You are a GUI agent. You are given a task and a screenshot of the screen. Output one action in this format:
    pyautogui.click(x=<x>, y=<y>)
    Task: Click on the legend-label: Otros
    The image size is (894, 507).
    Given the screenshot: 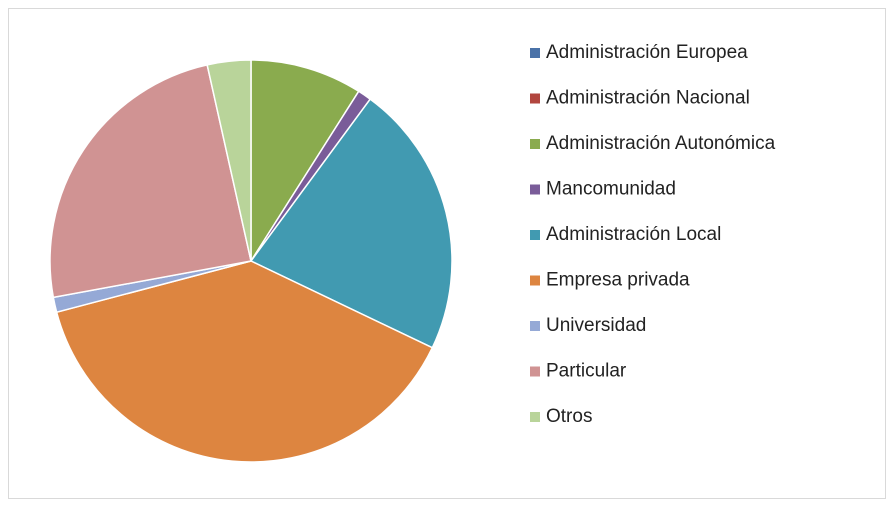 What is the action you would take?
    pyautogui.click(x=569, y=416)
    